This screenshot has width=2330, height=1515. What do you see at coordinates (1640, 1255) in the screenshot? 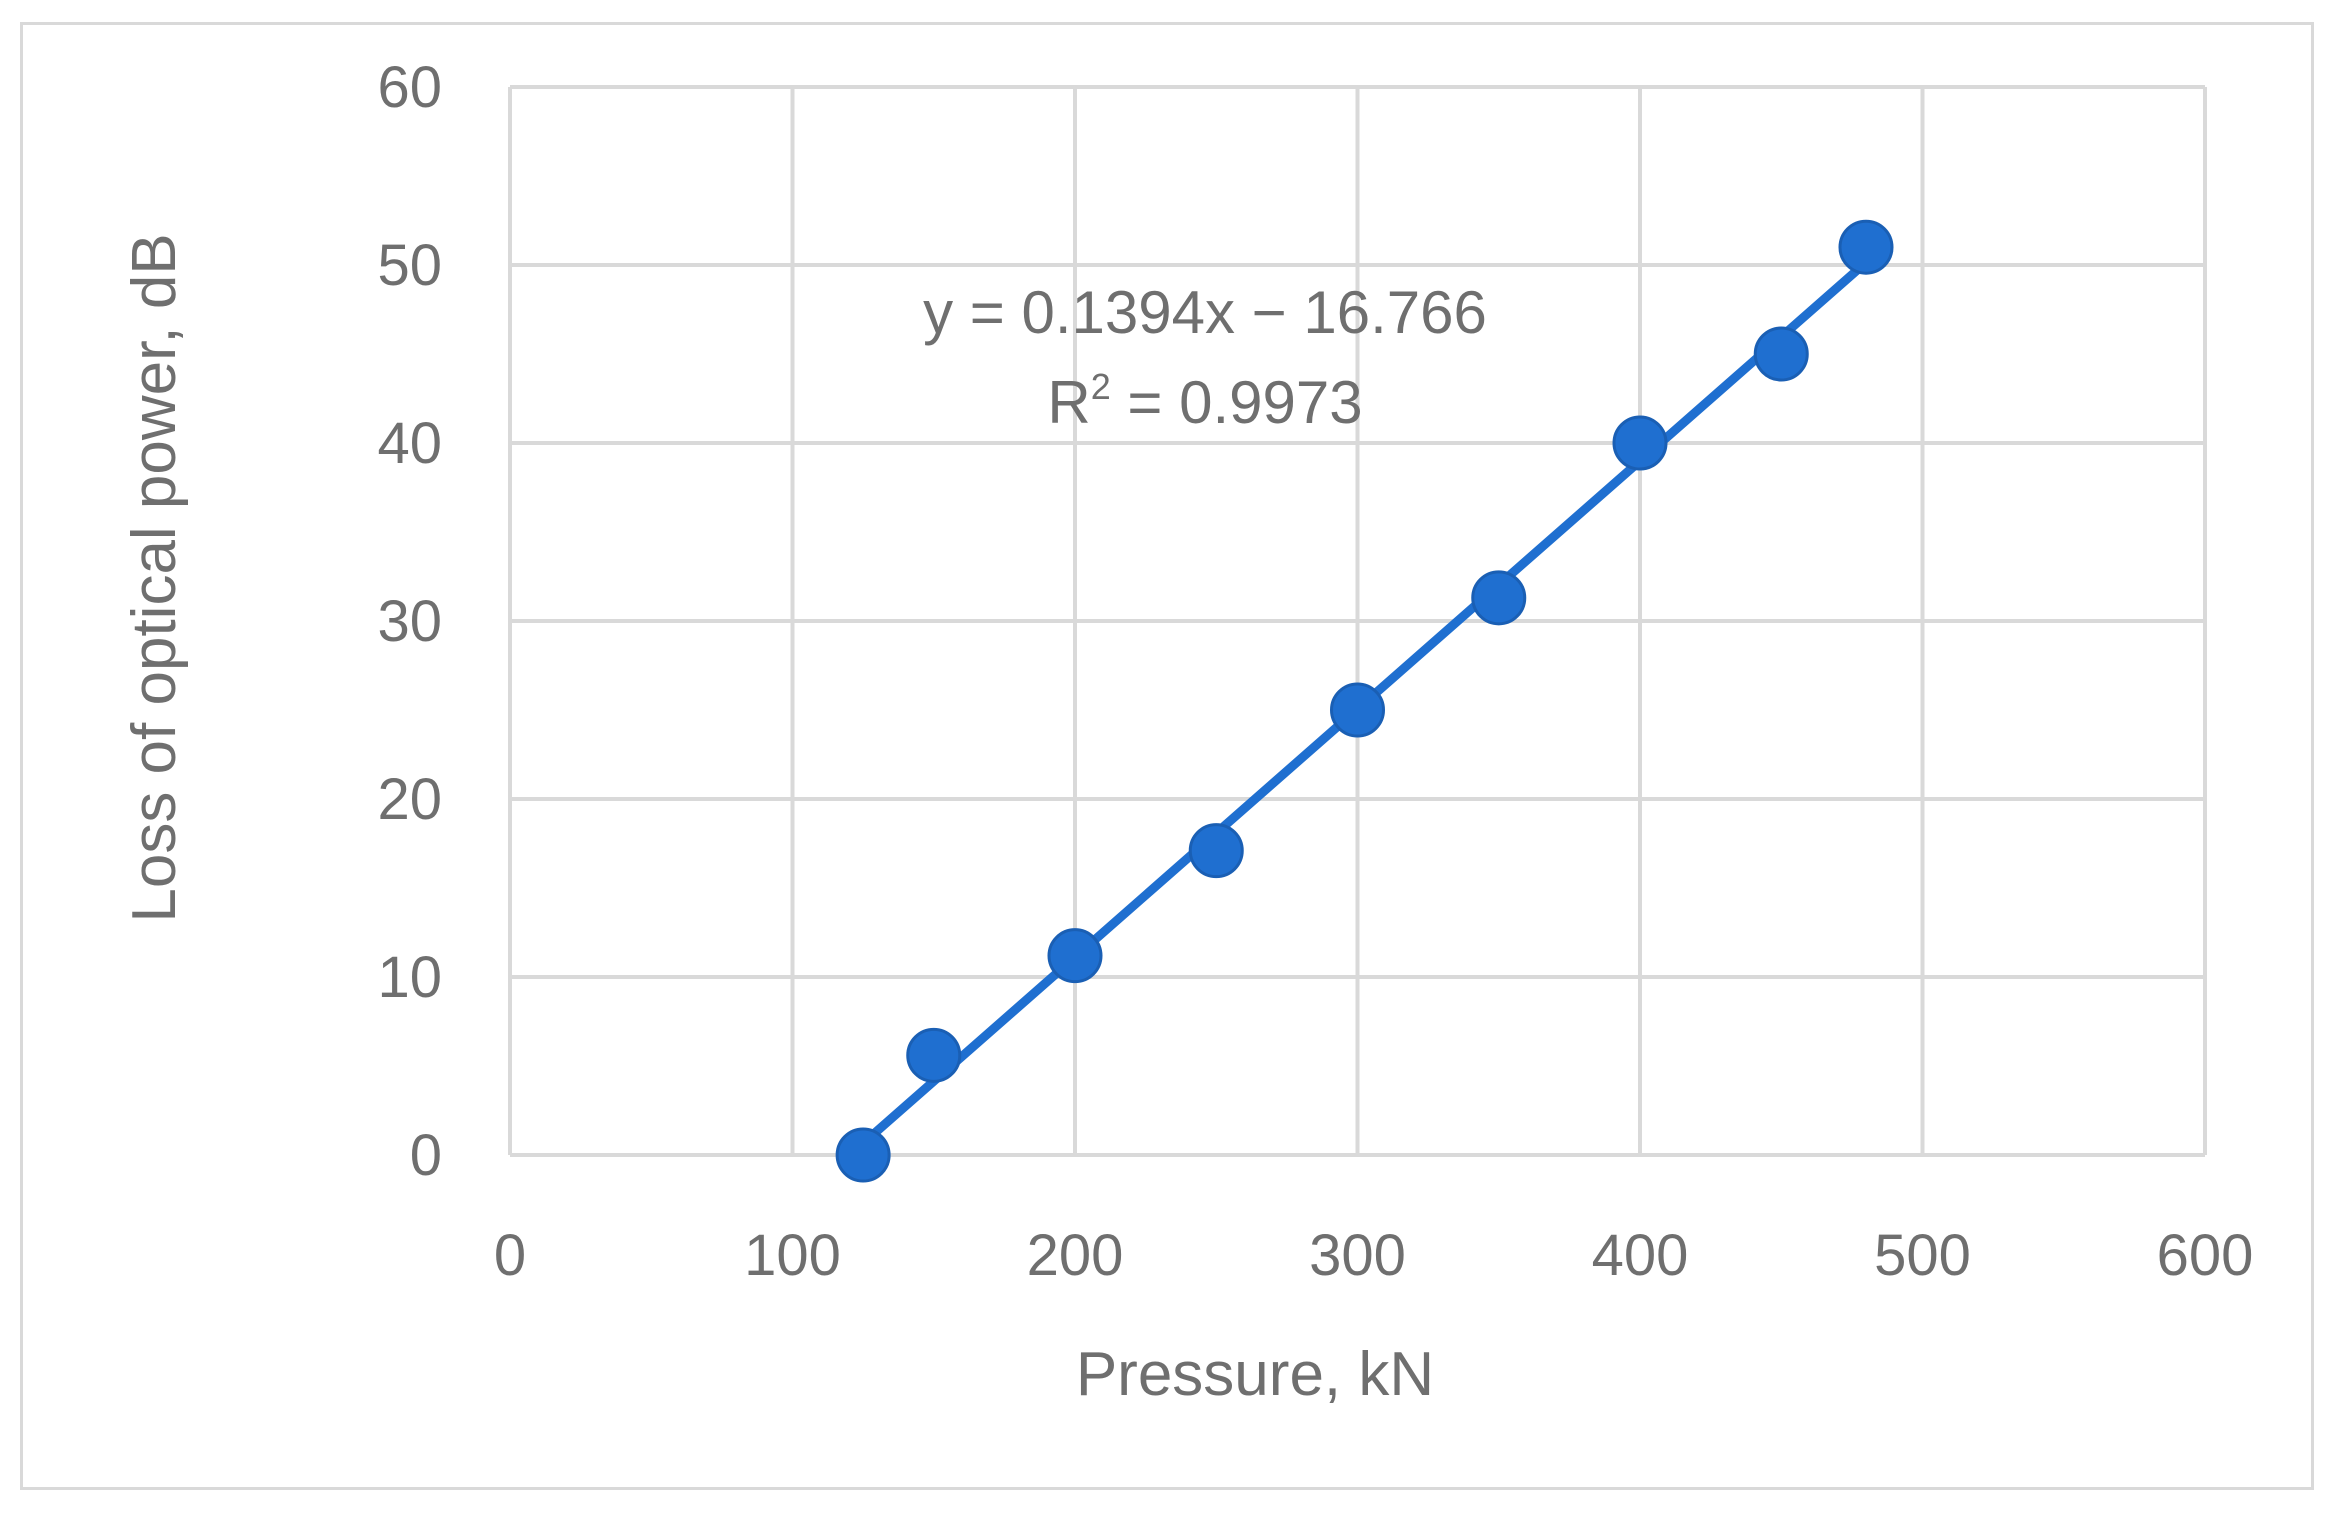
I see `x-tick-label: 400` at bounding box center [1640, 1255].